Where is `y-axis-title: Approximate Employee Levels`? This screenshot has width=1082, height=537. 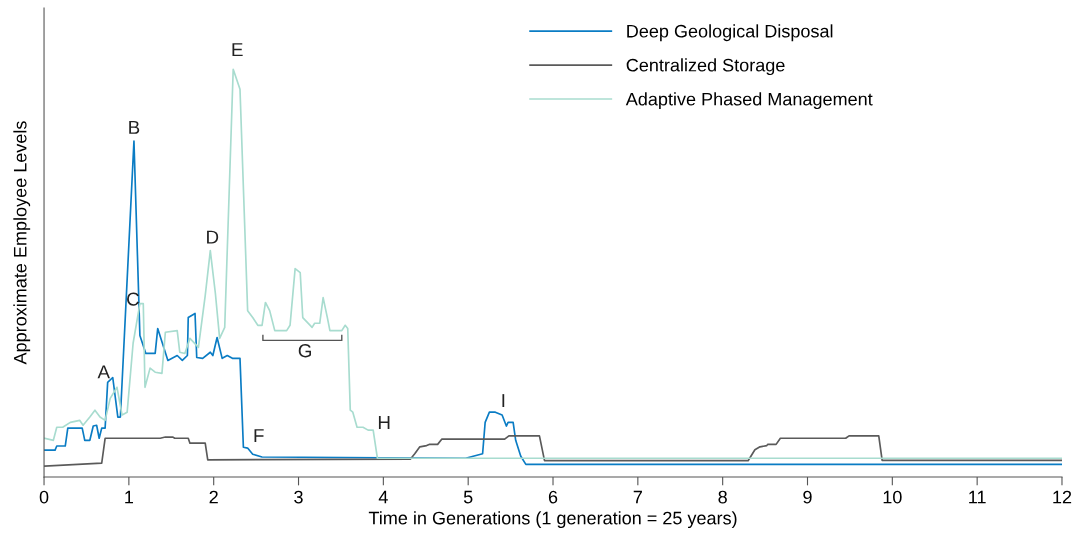 y-axis-title: Approximate Employee Levels is located at coordinates (22, 243).